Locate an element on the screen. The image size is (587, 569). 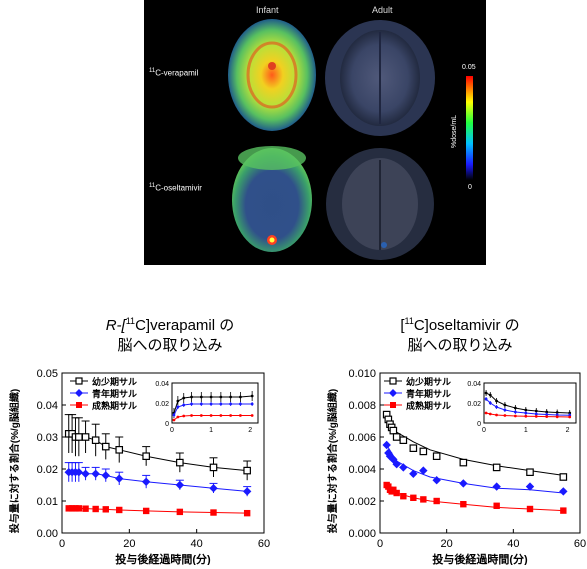
legend-label: 成熟期サル is located at coordinates (428, 405).